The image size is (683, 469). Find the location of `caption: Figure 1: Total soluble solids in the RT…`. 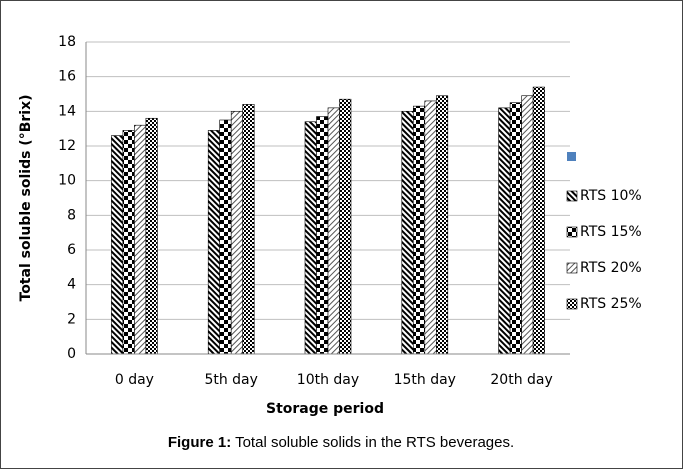

caption: Figure 1: Total soluble solids in the RT… is located at coordinates (341, 442).